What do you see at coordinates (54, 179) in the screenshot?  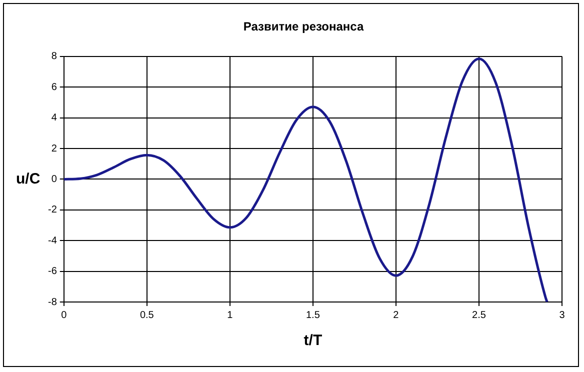 I see `y-tick-label: 0` at bounding box center [54, 179].